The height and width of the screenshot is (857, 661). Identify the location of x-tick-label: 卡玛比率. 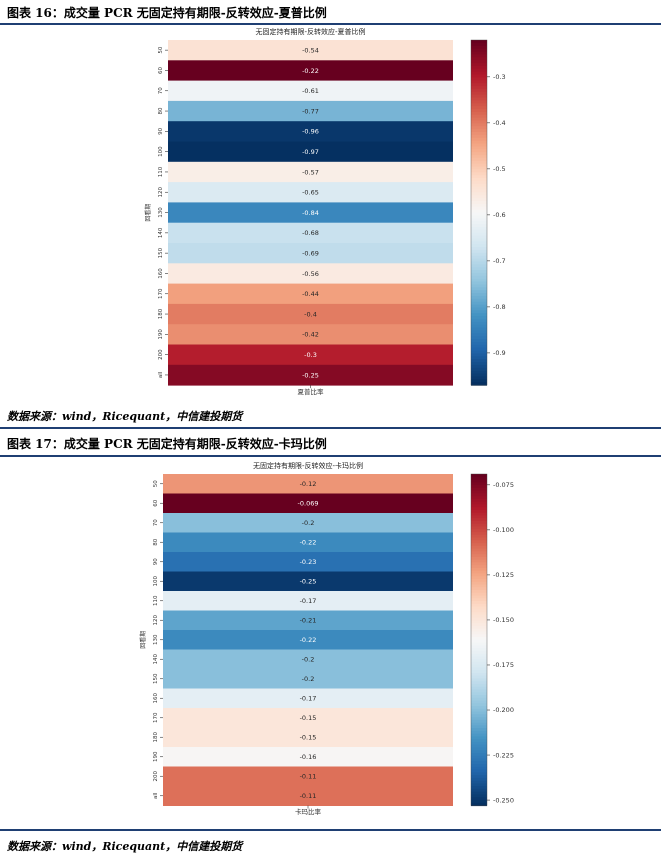
(308, 811).